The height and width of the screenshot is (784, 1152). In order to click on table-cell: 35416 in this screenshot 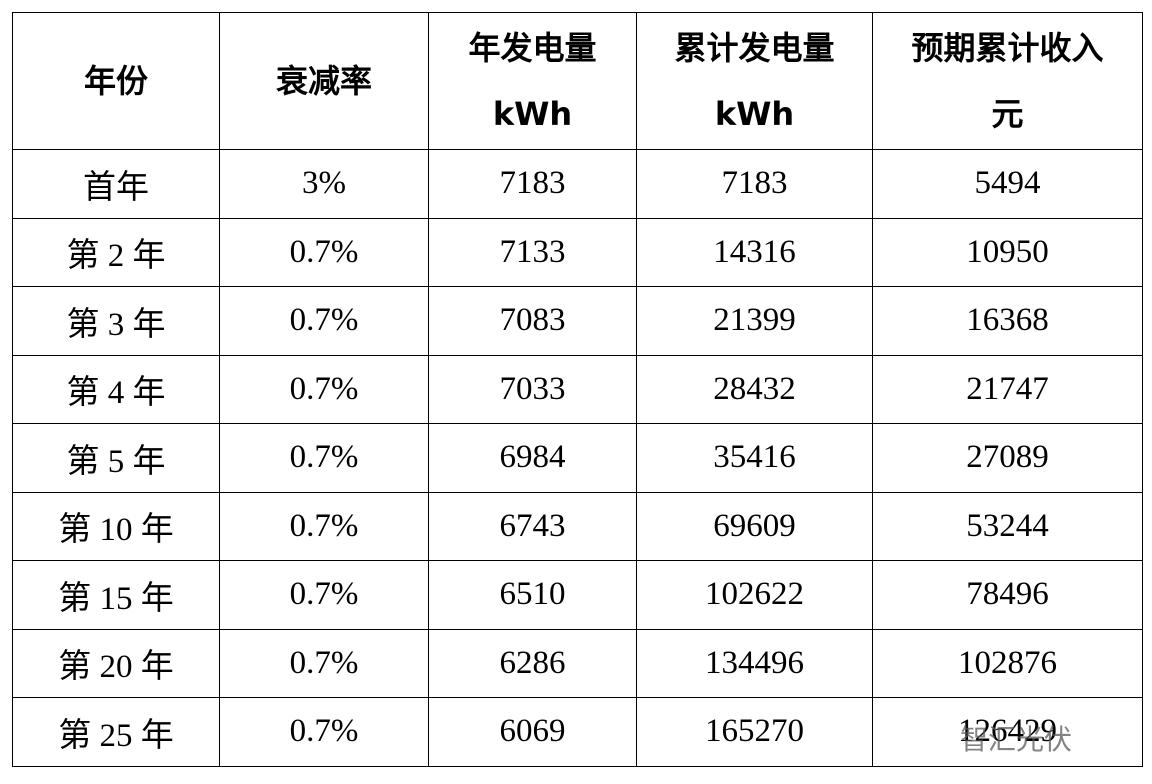, I will do `click(754, 458)`.